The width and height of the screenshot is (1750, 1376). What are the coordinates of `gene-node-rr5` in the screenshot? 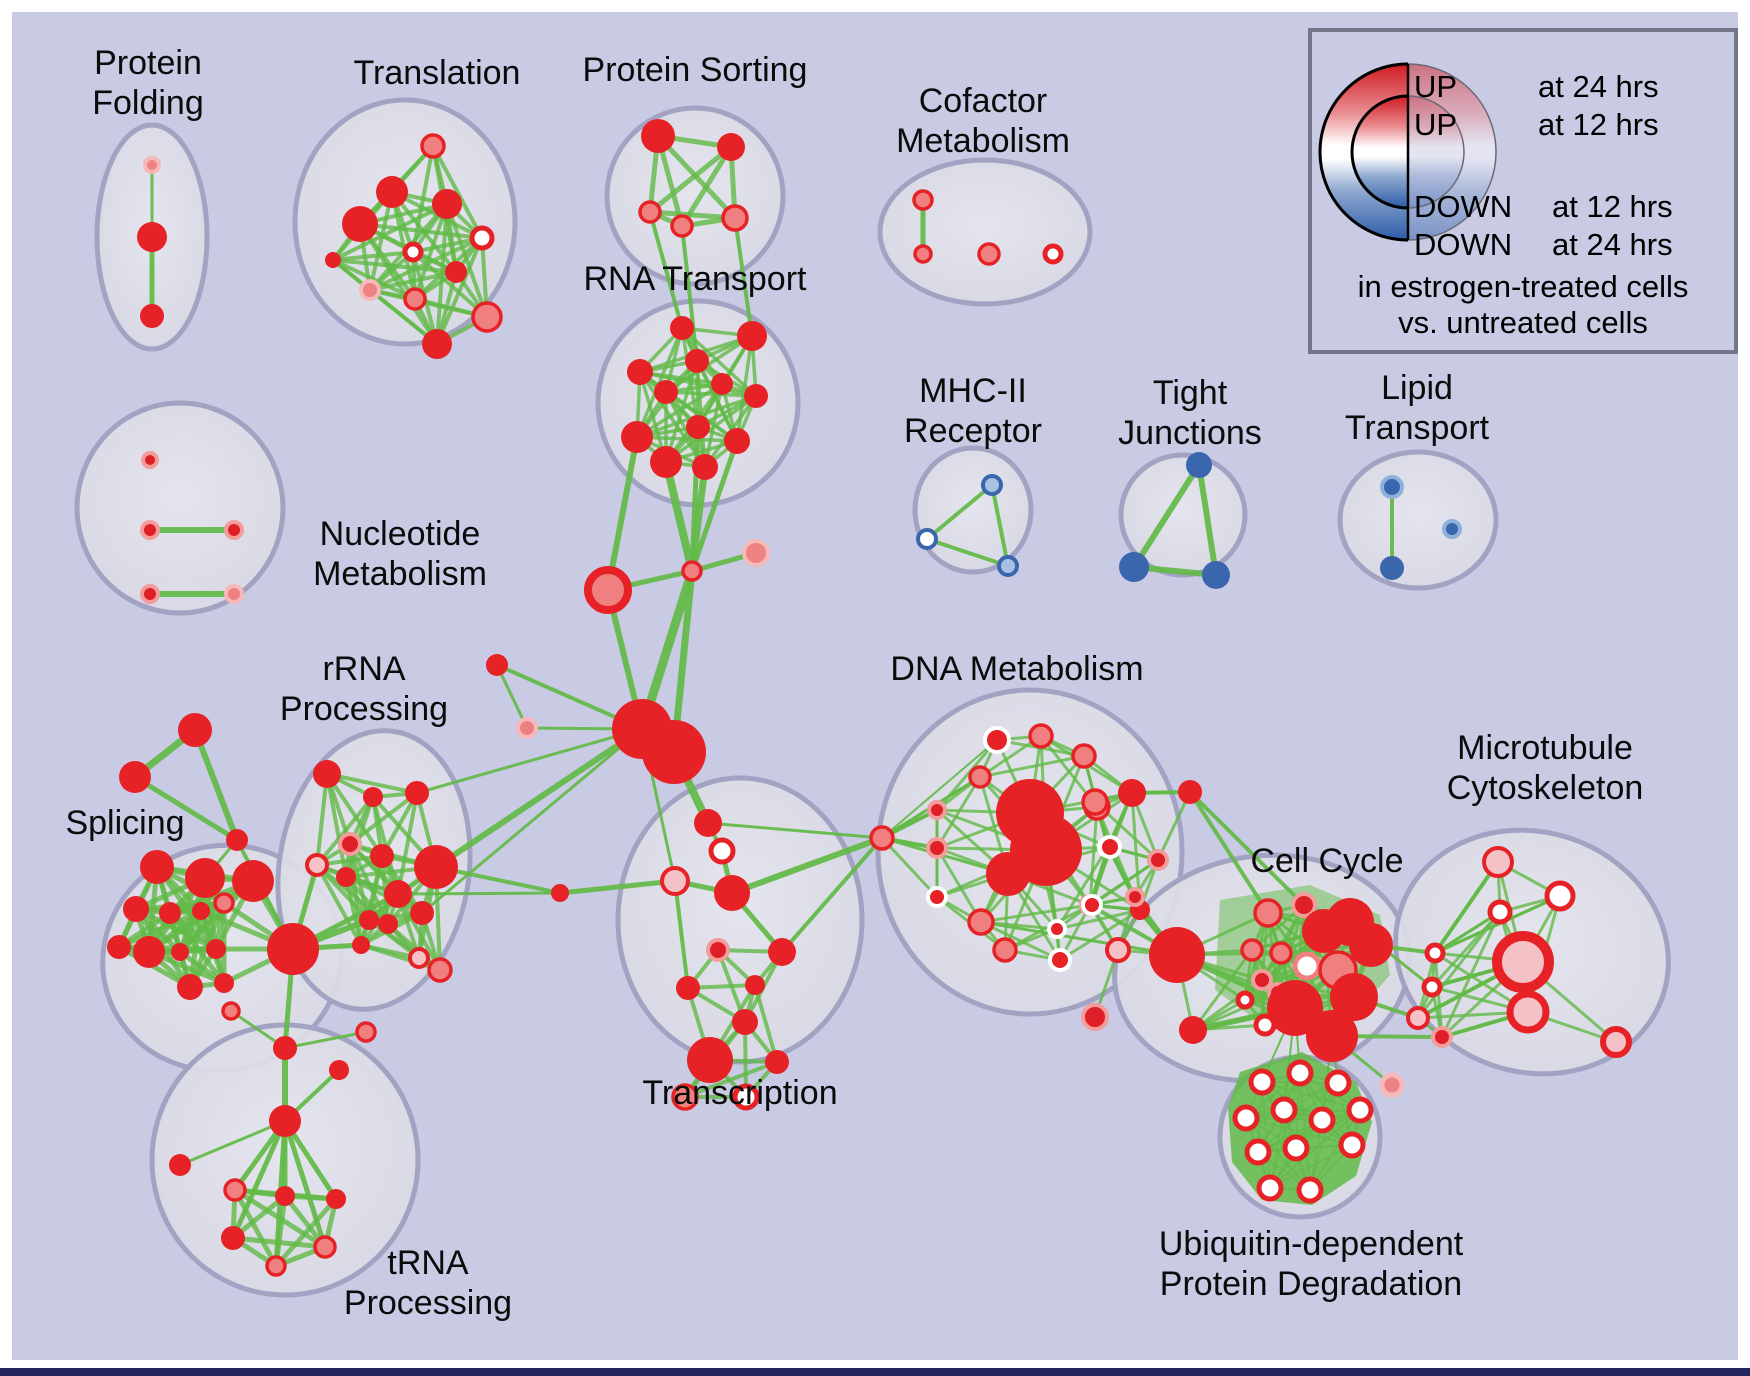 It's located at (317, 865).